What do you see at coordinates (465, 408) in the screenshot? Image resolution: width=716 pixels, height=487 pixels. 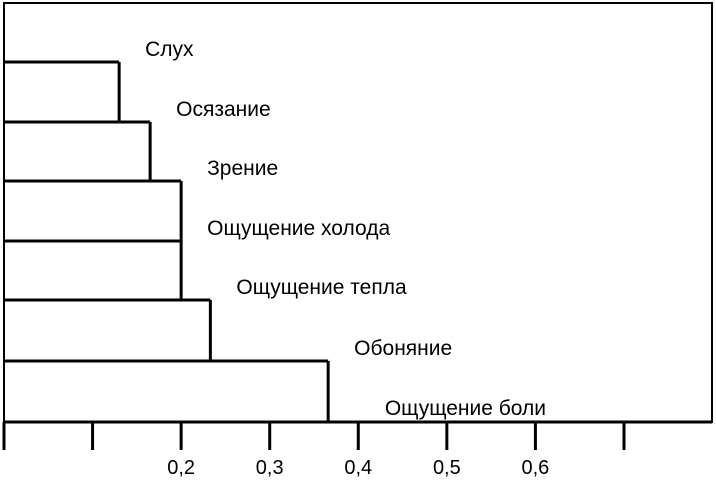 I see `bar-label-7: Ощущение боли` at bounding box center [465, 408].